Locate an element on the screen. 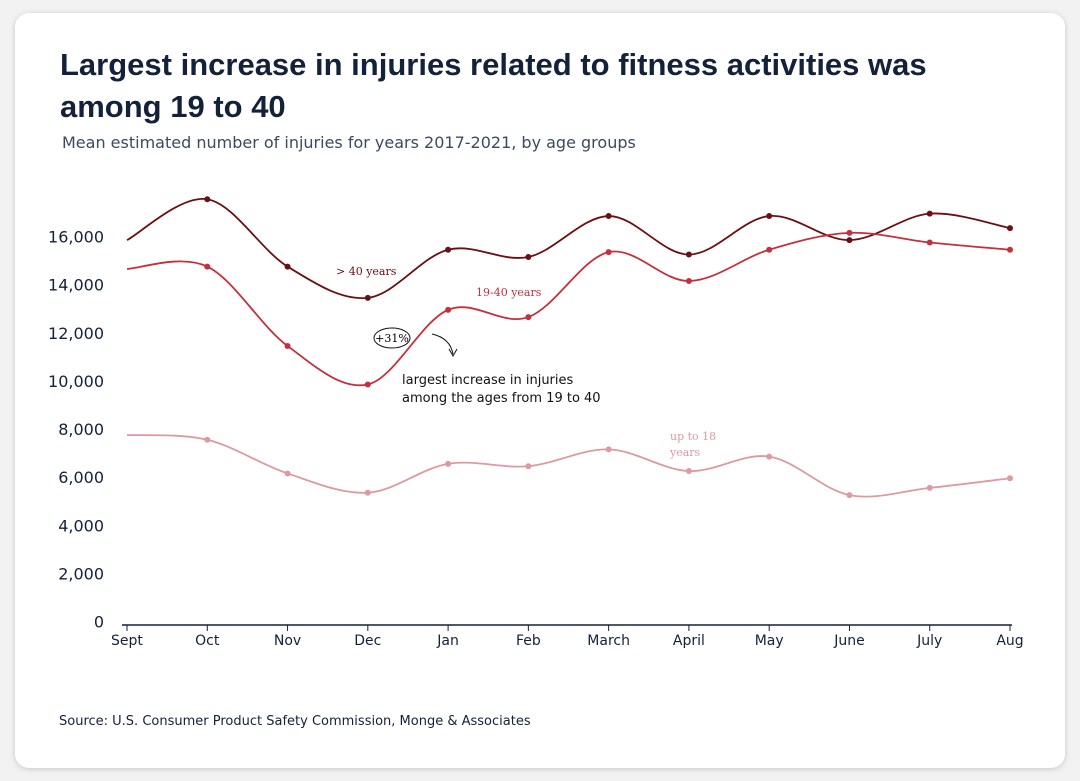 This screenshot has height=781, width=1080. x-tick-label: March is located at coordinates (608, 641).